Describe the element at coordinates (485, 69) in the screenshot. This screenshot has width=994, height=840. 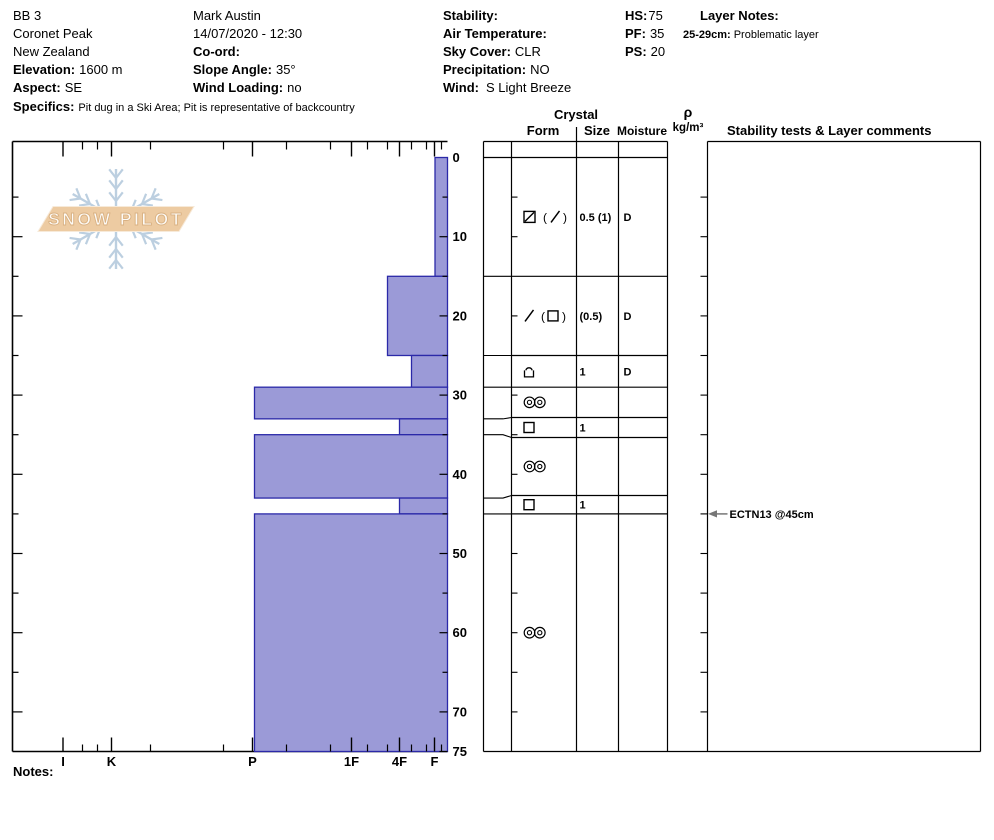
I see `precip-label: Precipitation:` at that location.